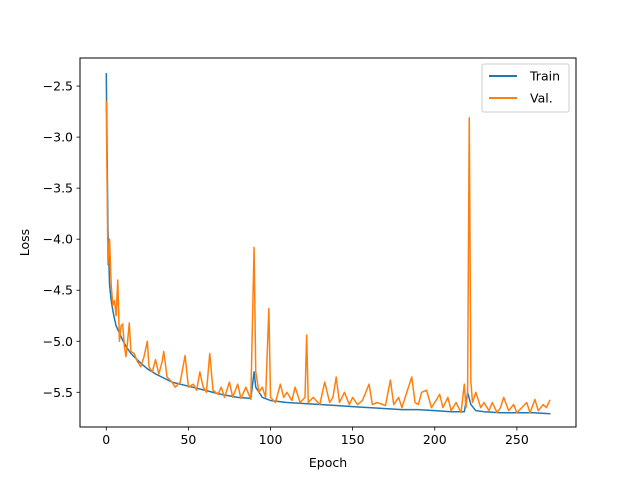  I want to click on x-tick-label: 150, so click(353, 439).